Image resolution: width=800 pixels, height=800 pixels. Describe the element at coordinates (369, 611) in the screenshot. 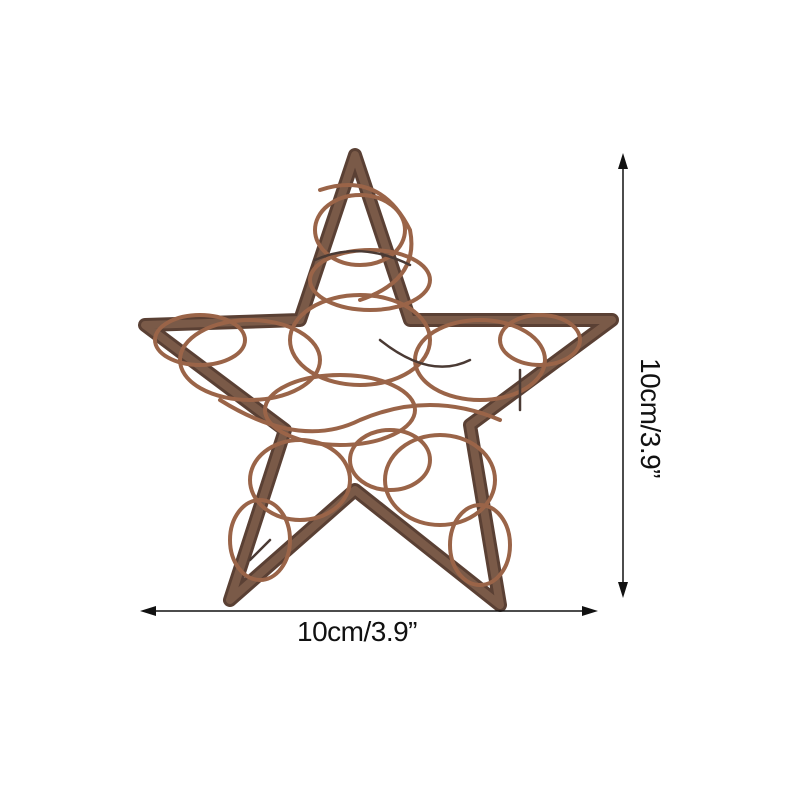

I see `width-dimension-arrow` at that location.